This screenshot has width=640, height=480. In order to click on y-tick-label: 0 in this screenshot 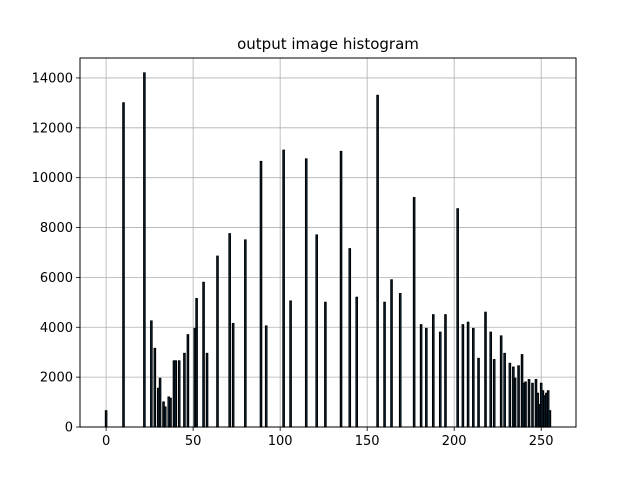, I will do `click(69, 428)`.